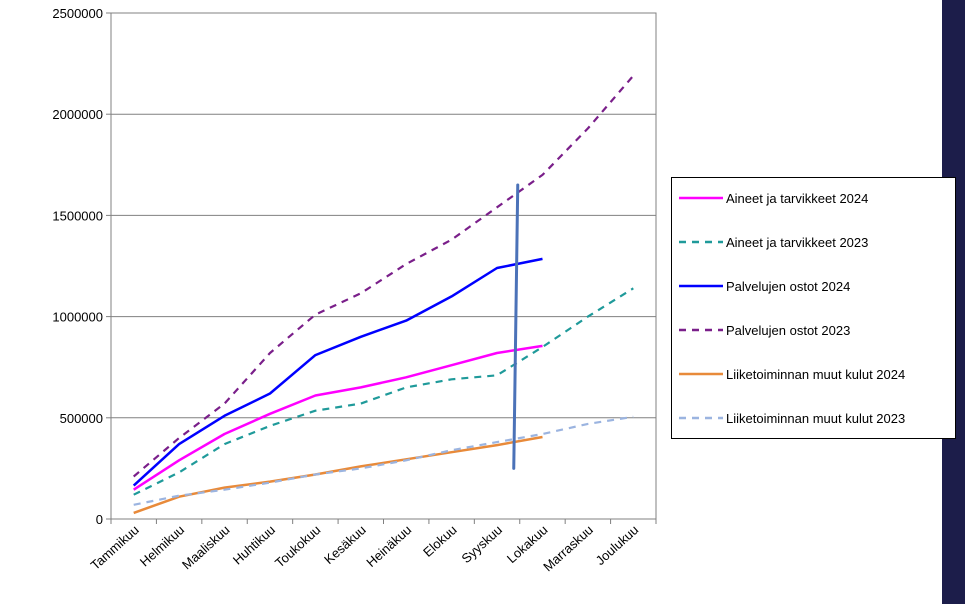 This screenshot has width=965, height=604. Describe the element at coordinates (788, 330) in the screenshot. I see `legend-label: Palvelujen ostot 2023` at that location.